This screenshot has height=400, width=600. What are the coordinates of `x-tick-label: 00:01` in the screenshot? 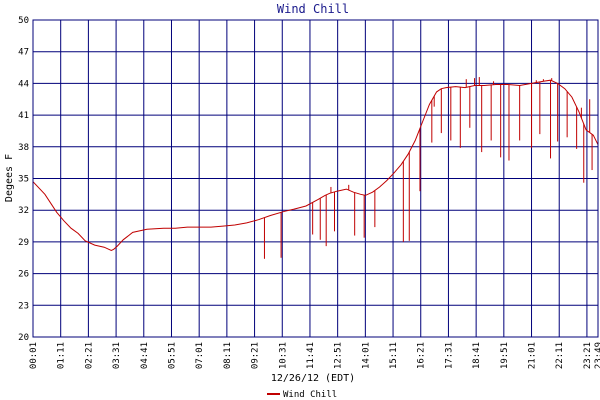 It's located at (34, 355).